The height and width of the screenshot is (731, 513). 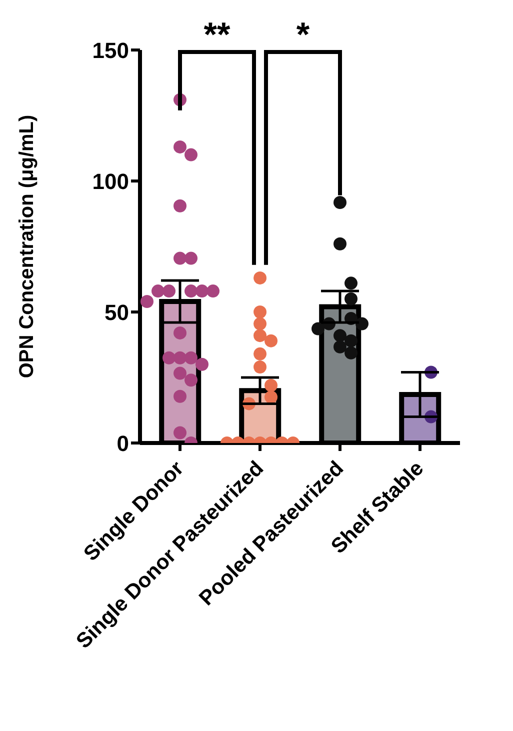 I want to click on annotation: **, so click(x=217, y=35).